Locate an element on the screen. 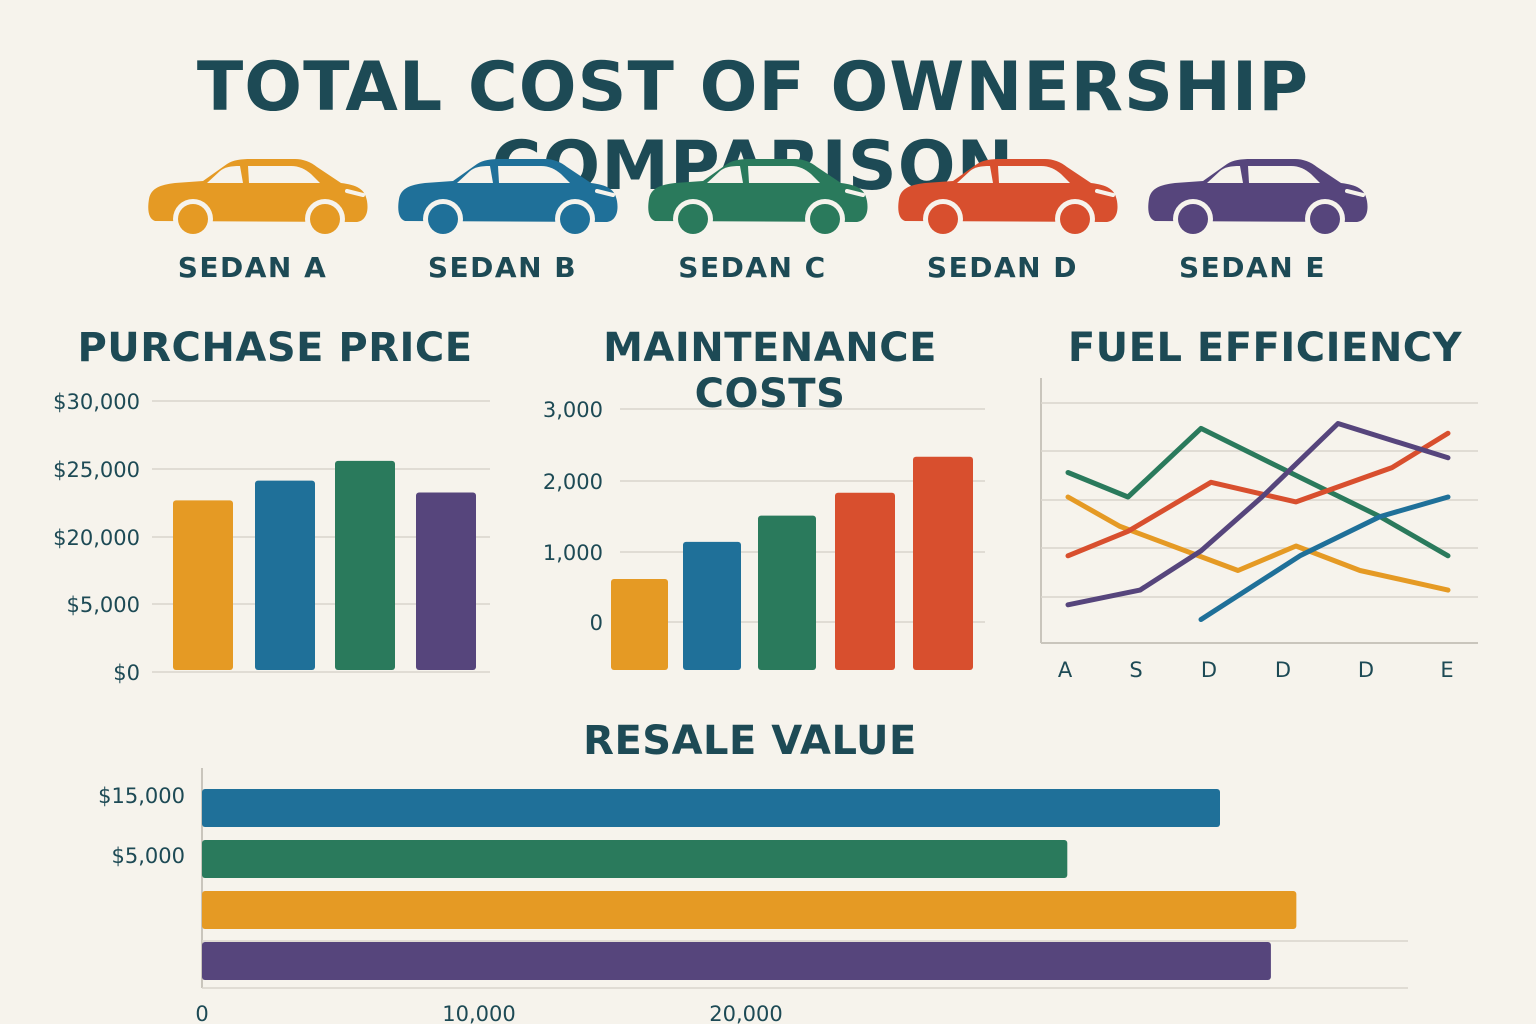 The image size is (1536, 1024). resale-value-title: RESALE VALUE is located at coordinates (750, 741).